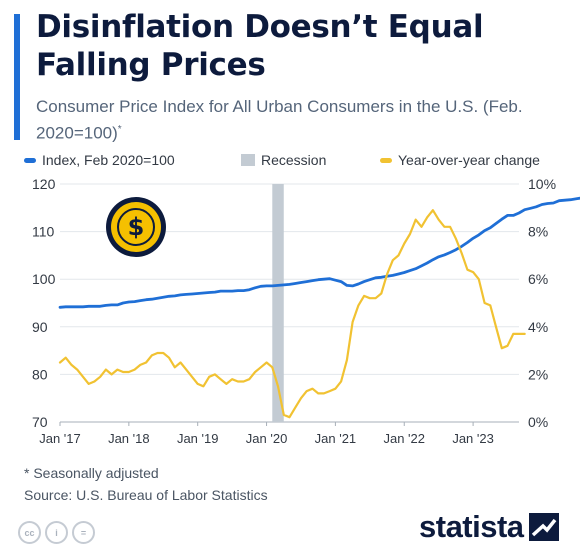 Image resolution: width=580 pixels, height=555 pixels. I want to click on x-tick-label: Jan '22, so click(404, 438).